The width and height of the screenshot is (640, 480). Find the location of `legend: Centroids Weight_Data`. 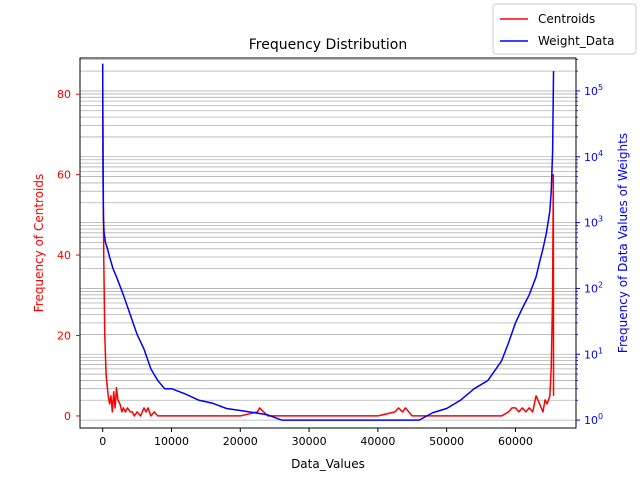

legend: Centroids Weight_Data is located at coordinates (564, 29).